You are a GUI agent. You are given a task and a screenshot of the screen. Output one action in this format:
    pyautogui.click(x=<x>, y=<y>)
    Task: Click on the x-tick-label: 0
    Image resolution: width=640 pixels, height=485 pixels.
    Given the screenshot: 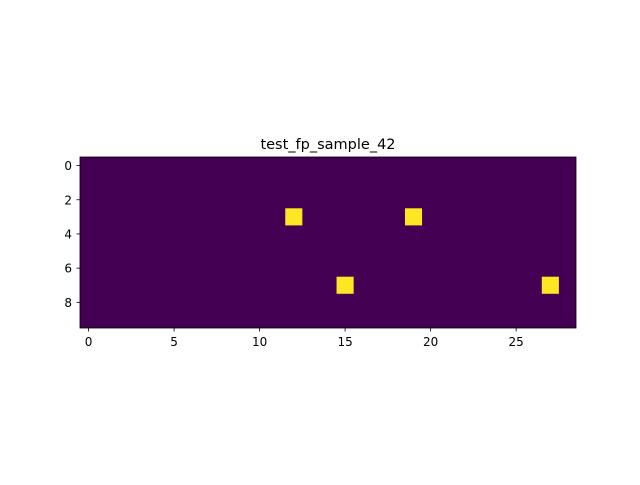 What is the action you would take?
    pyautogui.click(x=89, y=342)
    